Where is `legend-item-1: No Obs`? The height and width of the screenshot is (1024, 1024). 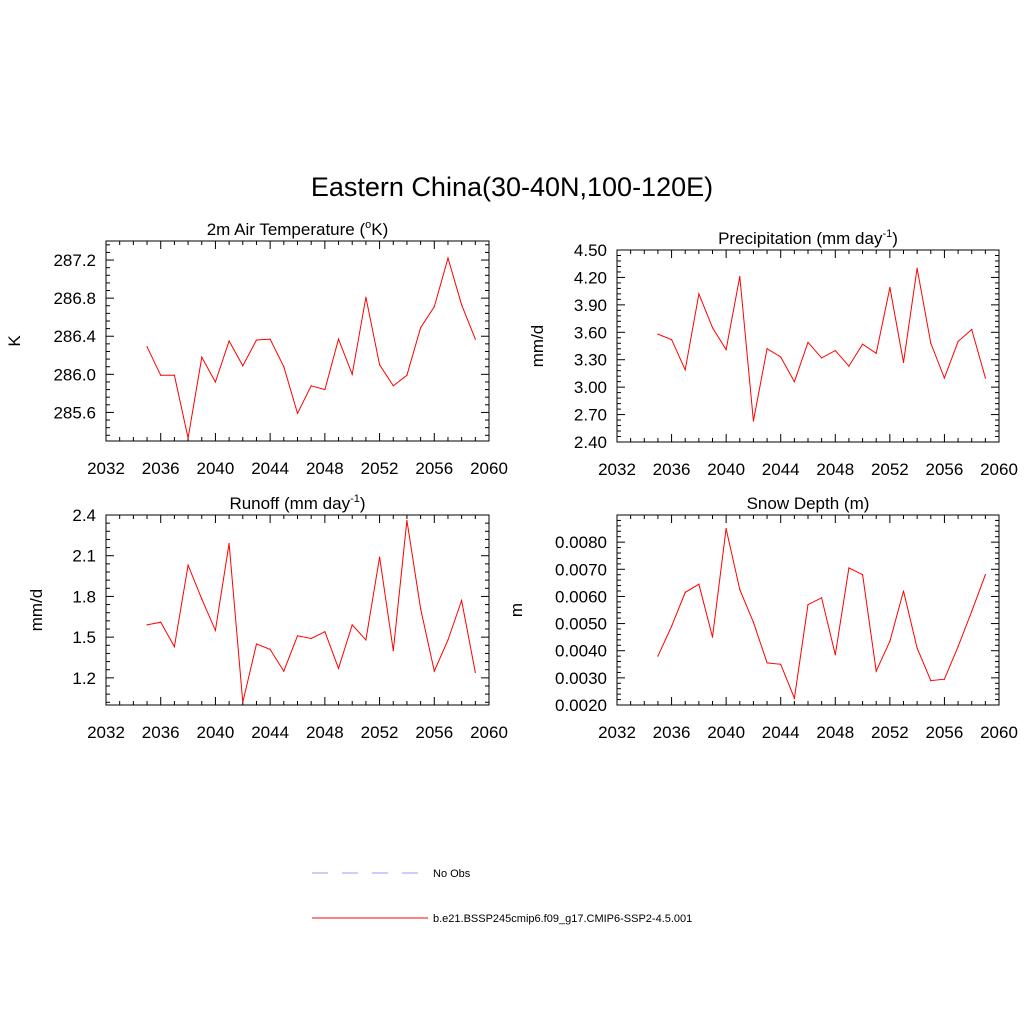
legend-item-1: No Obs is located at coordinates (391, 874).